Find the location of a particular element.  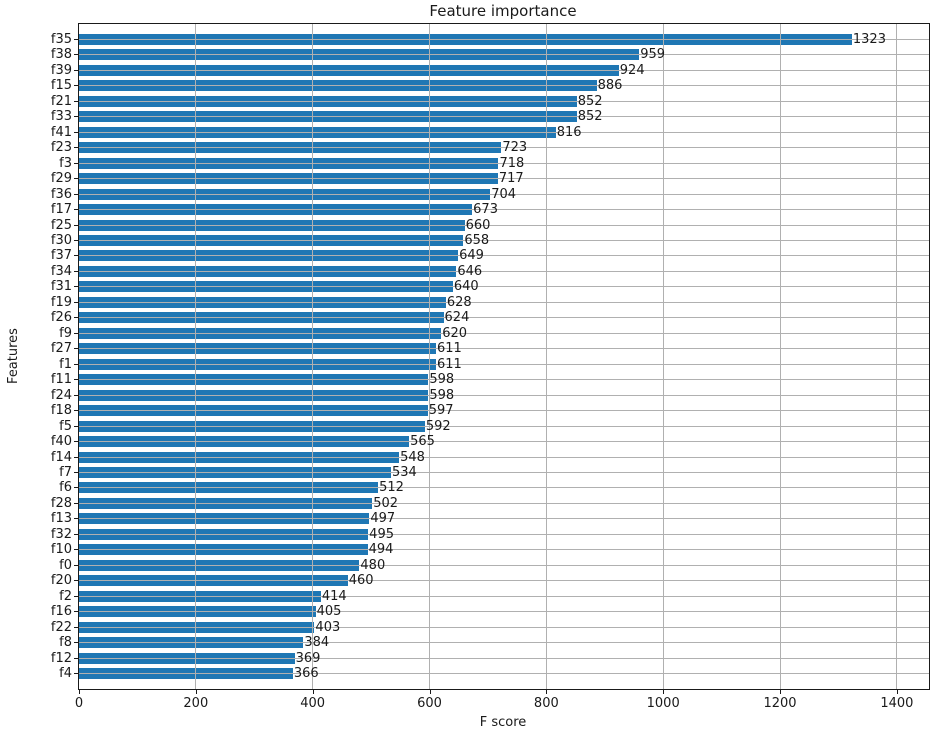

bar-value-label: 405 is located at coordinates (329, 612).